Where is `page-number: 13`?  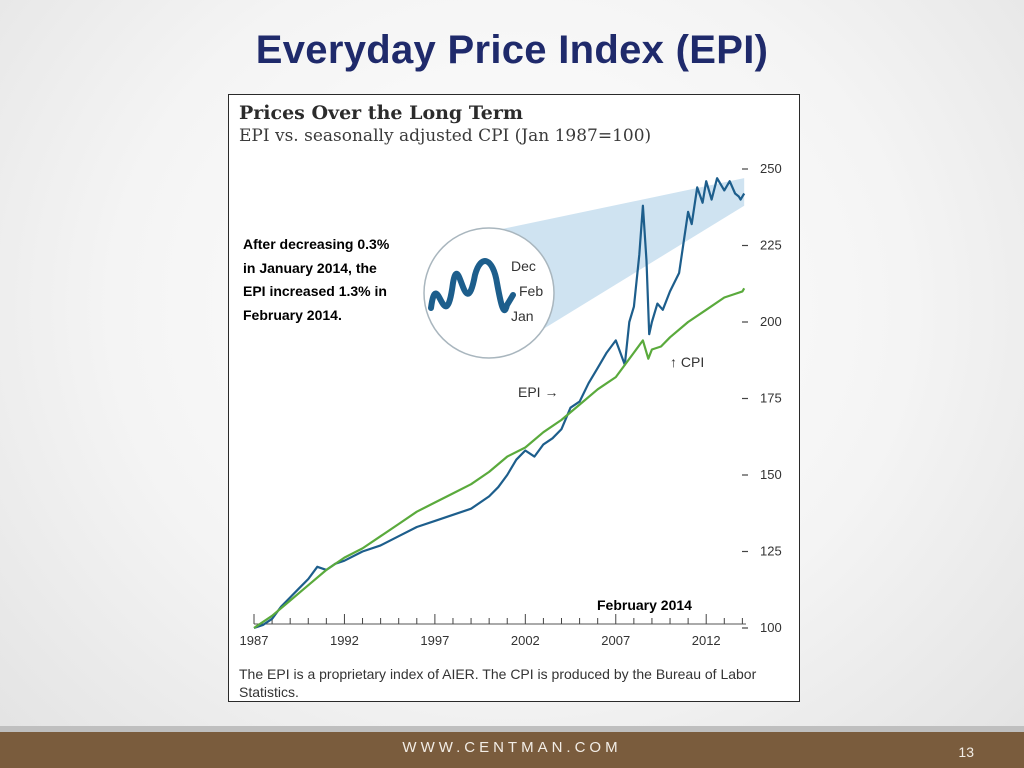
page-number: 13 is located at coordinates (966, 752).